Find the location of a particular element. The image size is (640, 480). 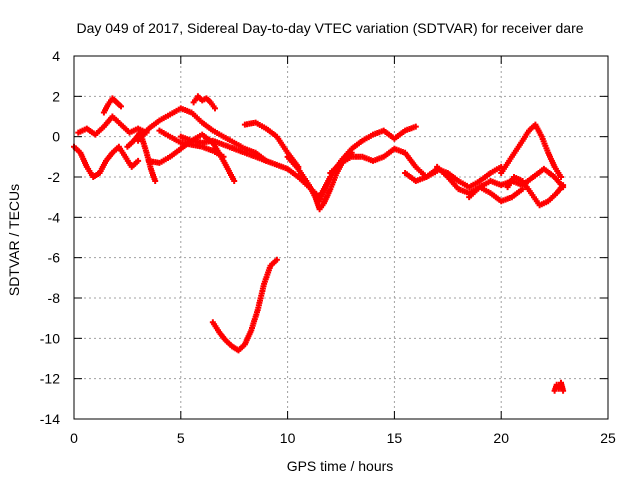

x-tick-label: 0 is located at coordinates (74, 438).